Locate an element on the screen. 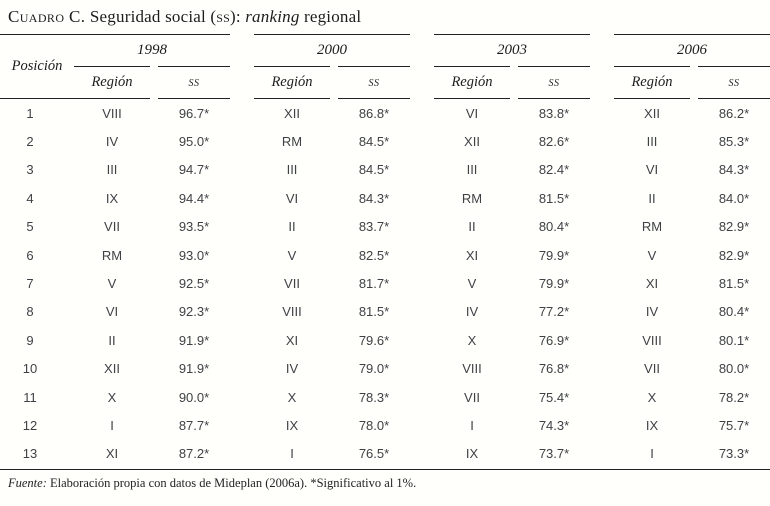  position-cell: 6 is located at coordinates (30, 255).